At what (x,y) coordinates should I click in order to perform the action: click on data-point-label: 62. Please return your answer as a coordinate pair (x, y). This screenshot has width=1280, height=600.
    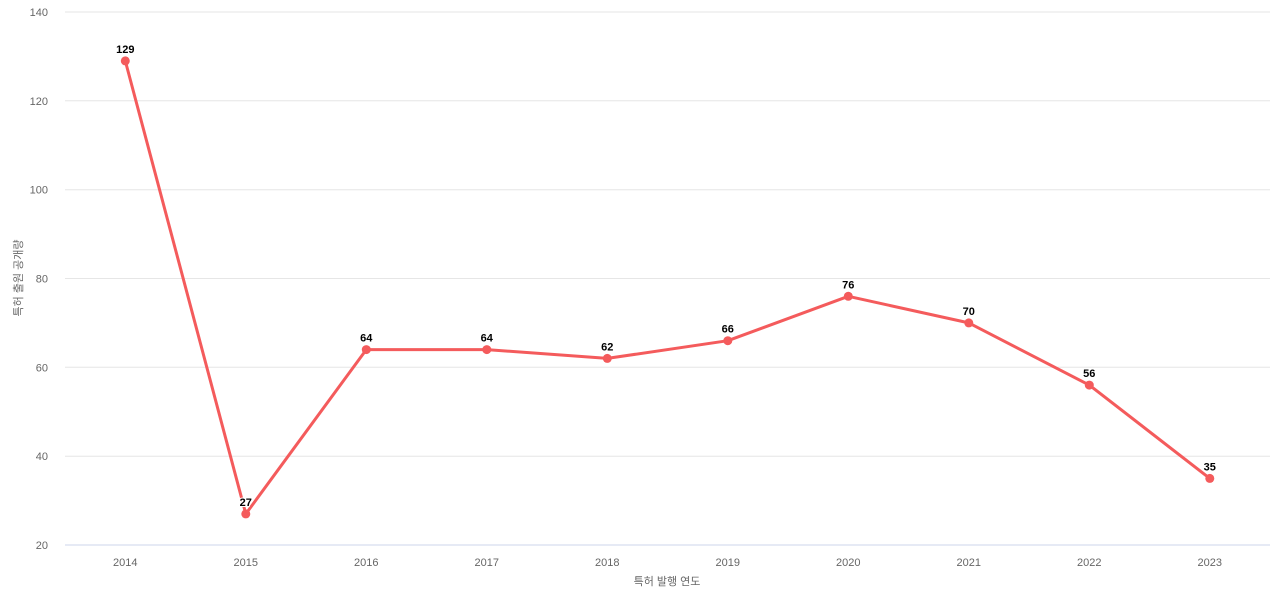
    Looking at the image, I should click on (607, 347).